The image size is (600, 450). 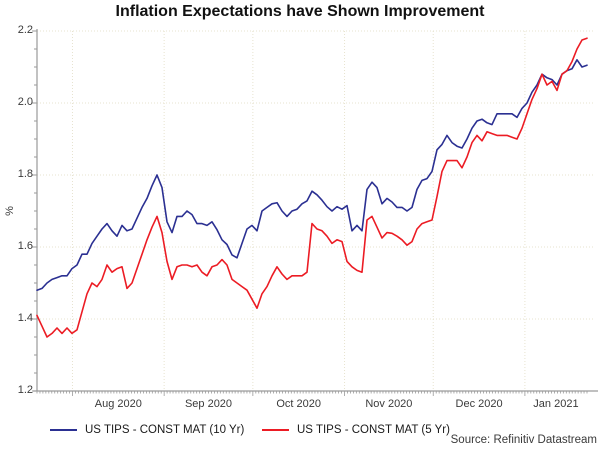 I want to click on legend-line-10yr-icon, so click(x=63, y=430).